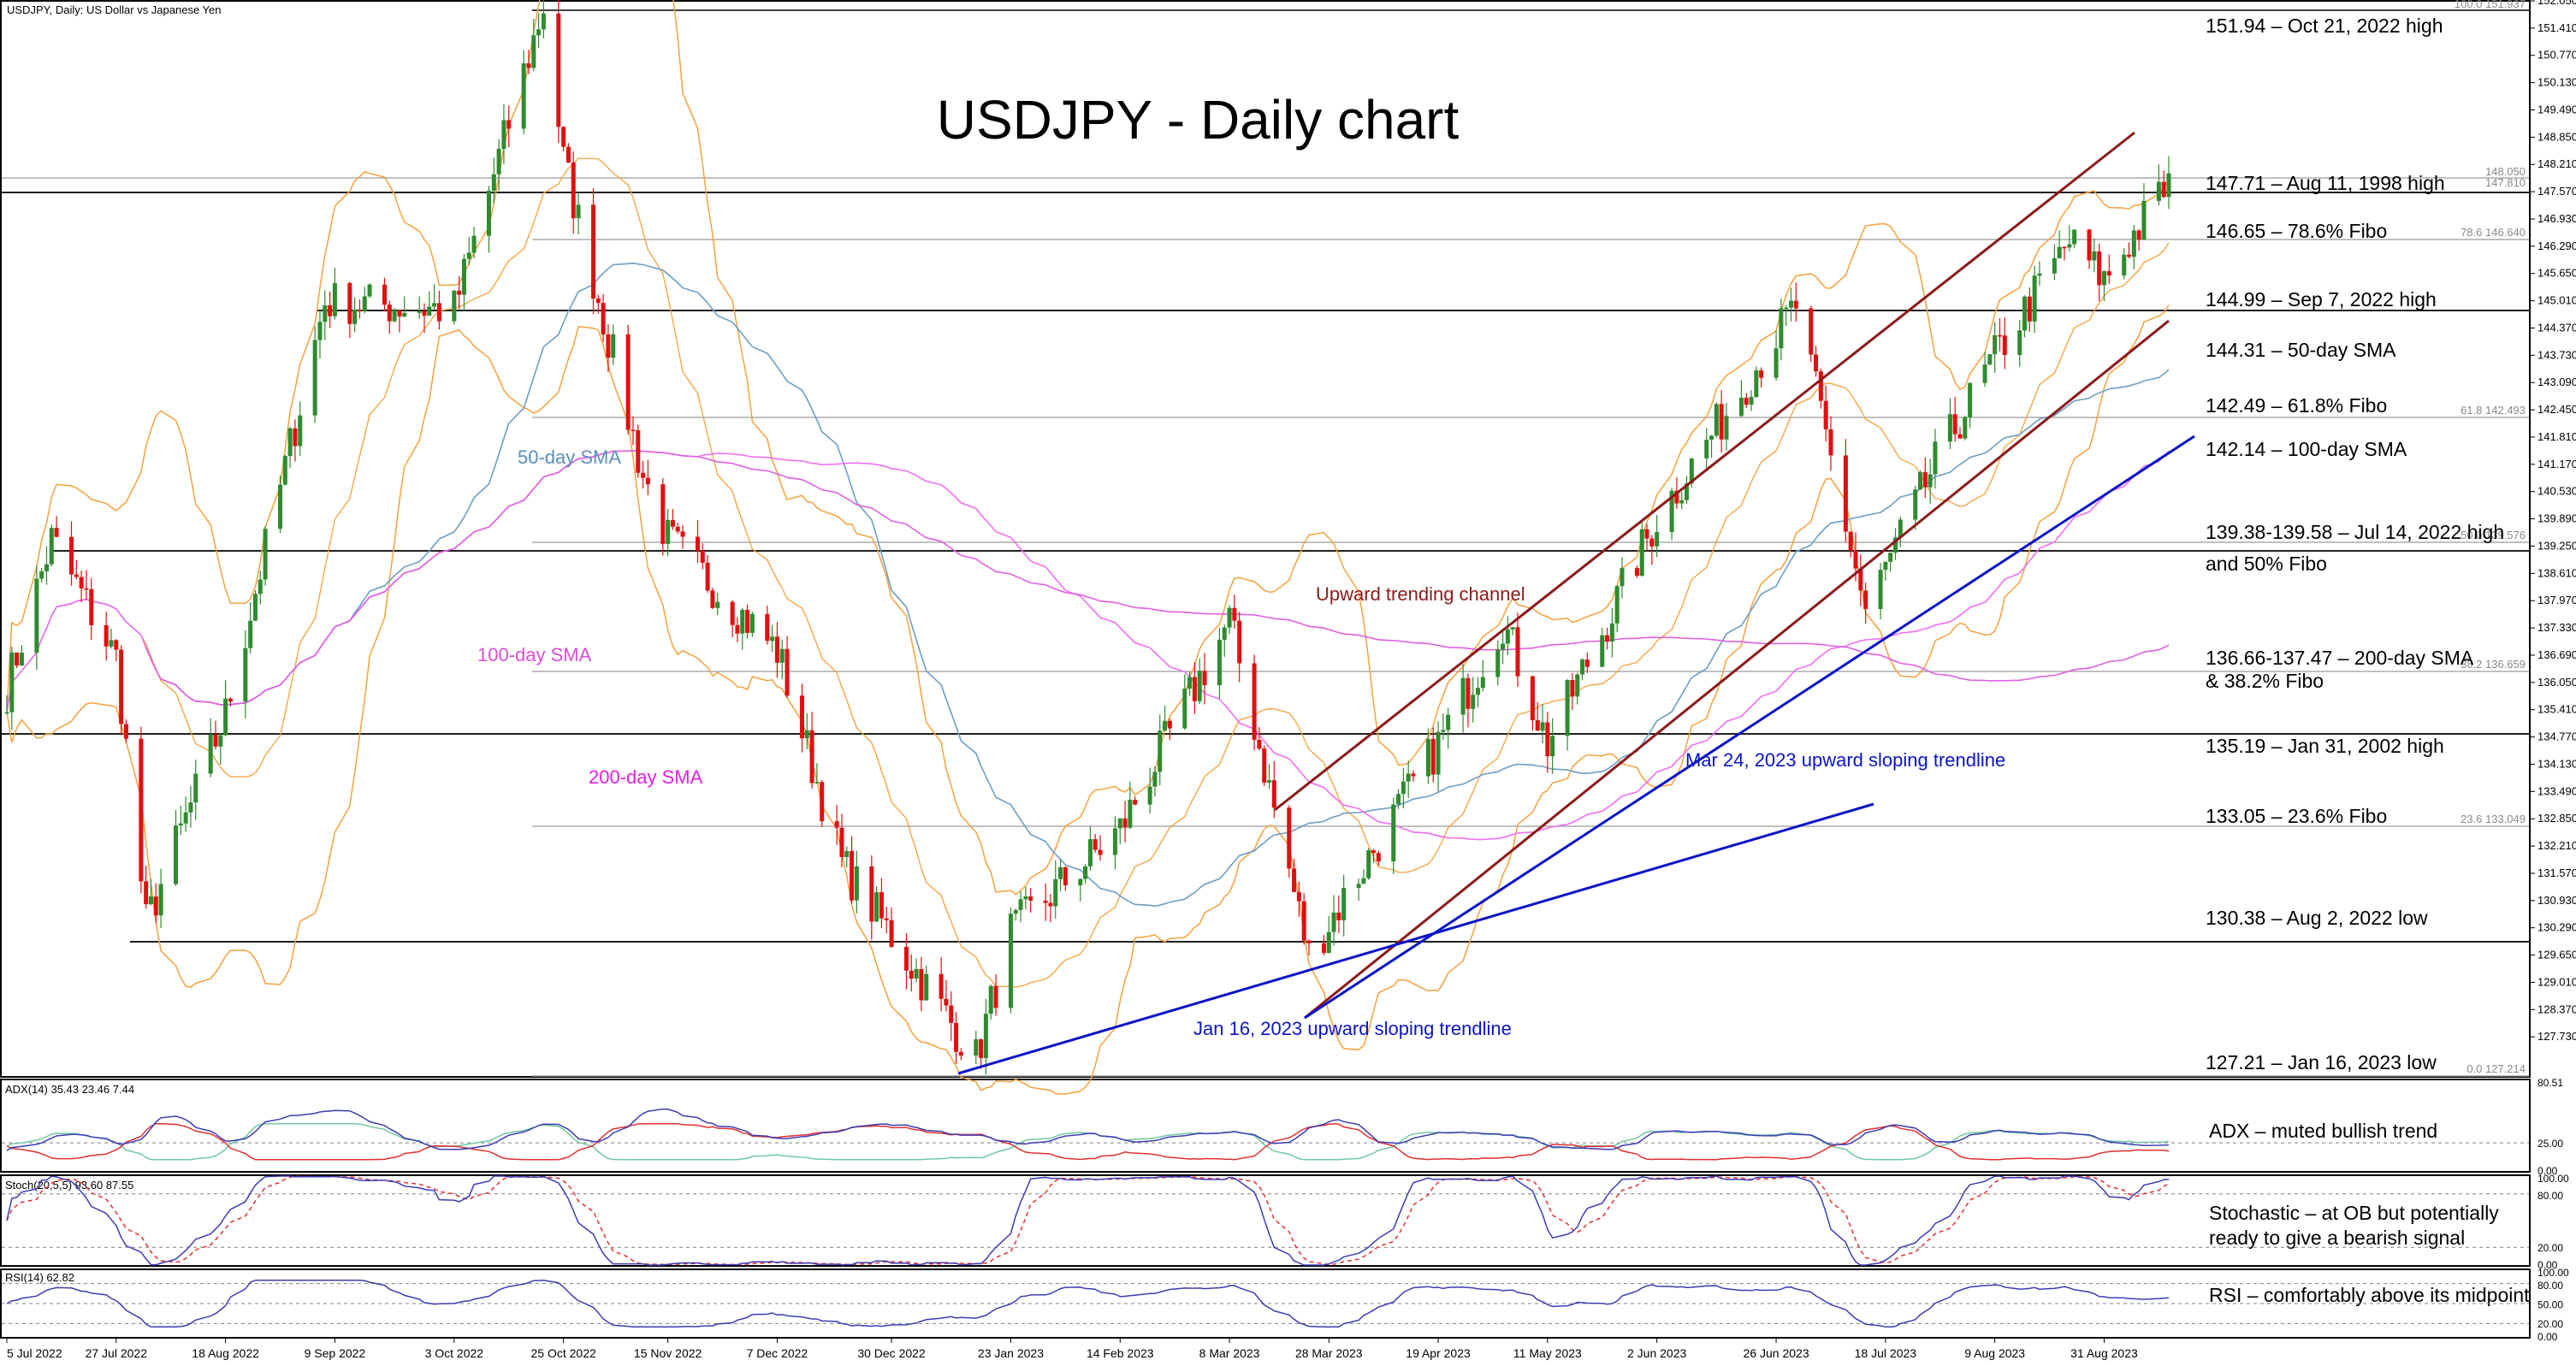 This screenshot has width=2576, height=1366. What do you see at coordinates (2557, 818) in the screenshot?
I see `y-tick-label: 132.850` at bounding box center [2557, 818].